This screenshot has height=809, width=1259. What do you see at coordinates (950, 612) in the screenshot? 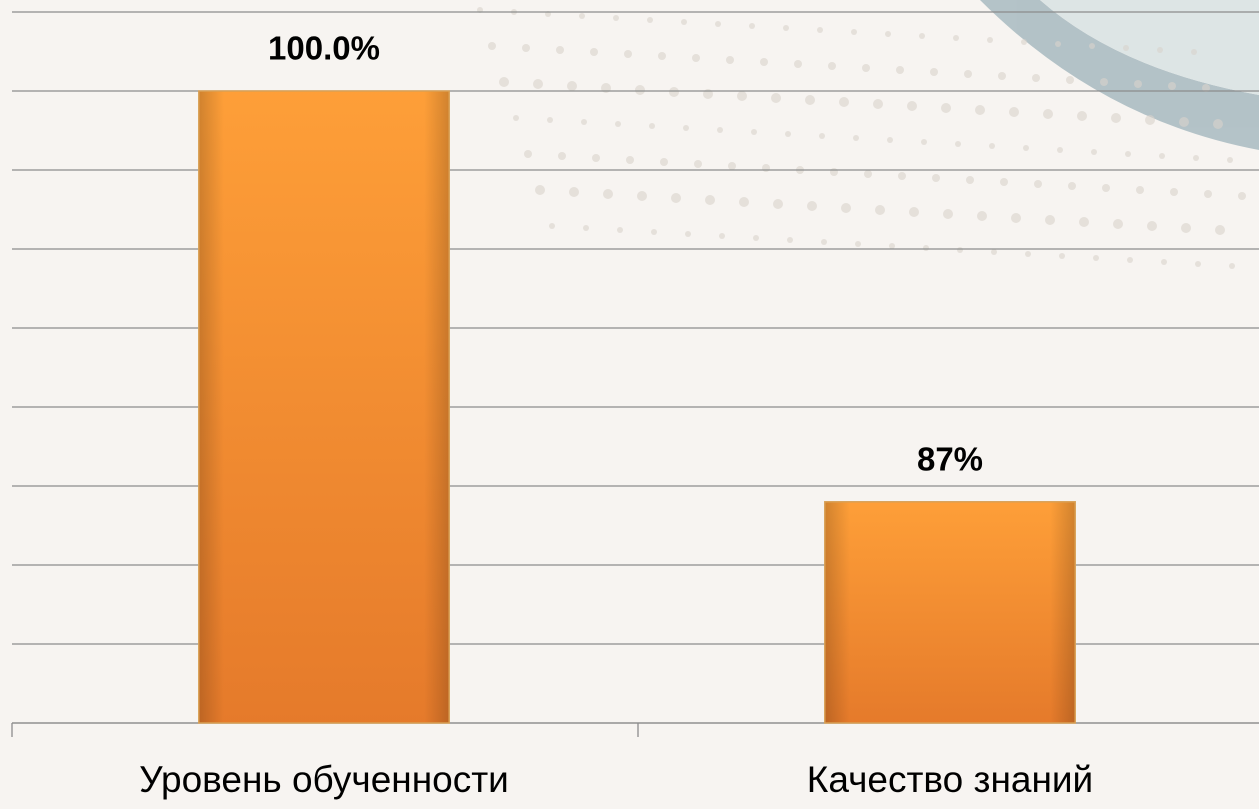
I see `bar-edge` at bounding box center [950, 612].